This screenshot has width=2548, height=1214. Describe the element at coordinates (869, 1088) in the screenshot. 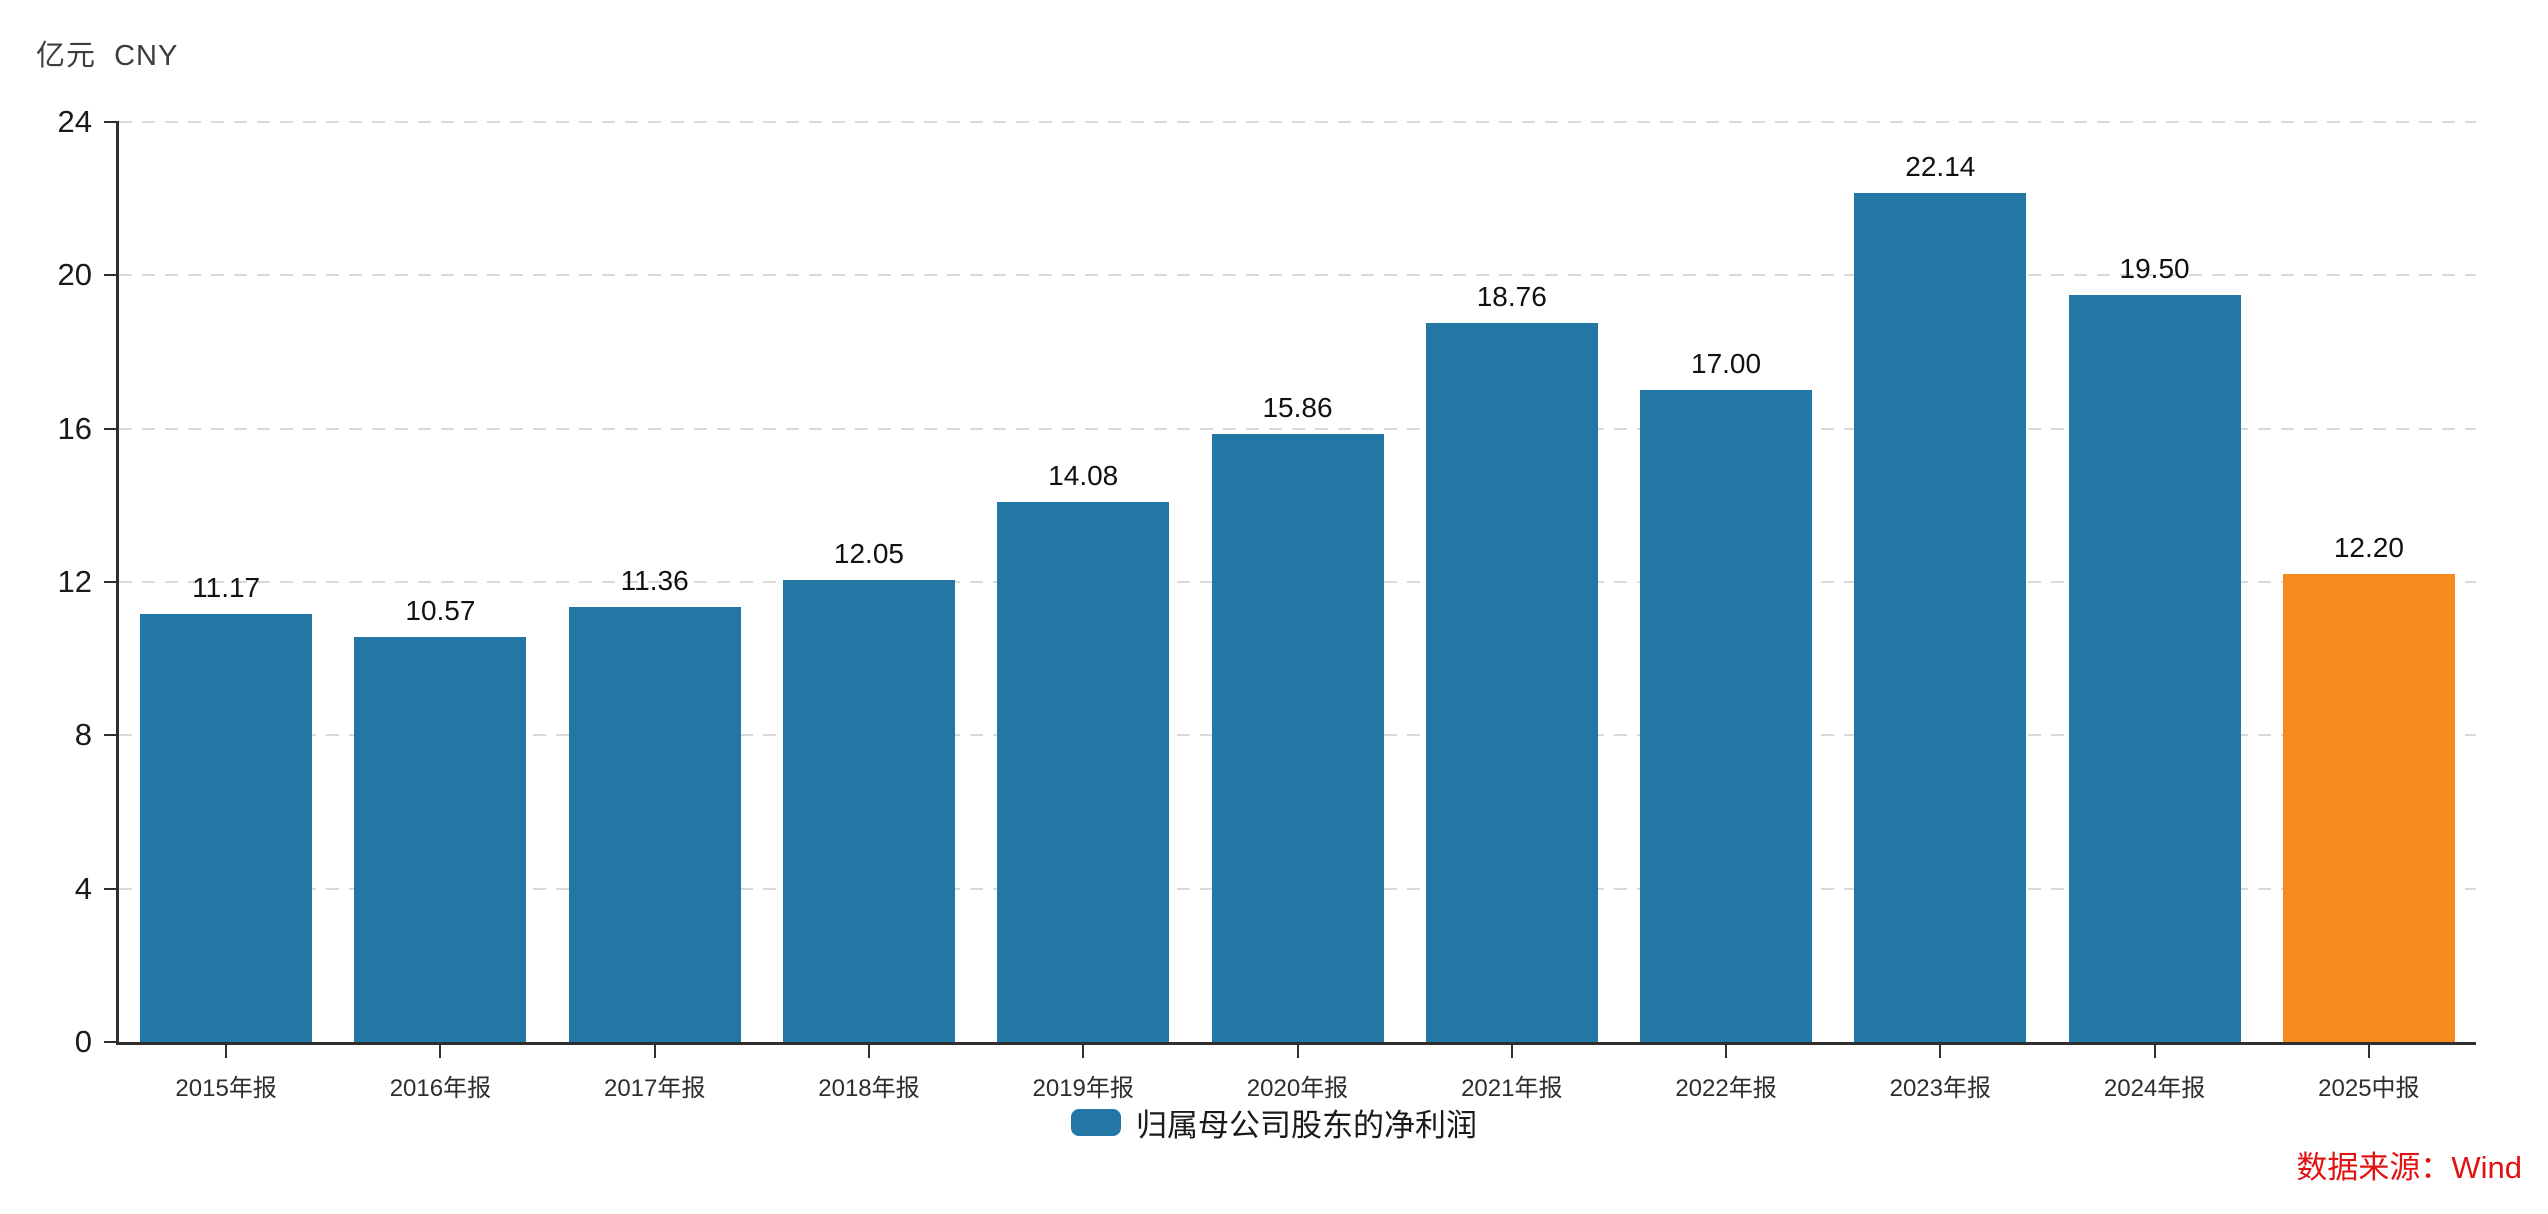

I see `x-axis-category-label: 2018年报` at that location.